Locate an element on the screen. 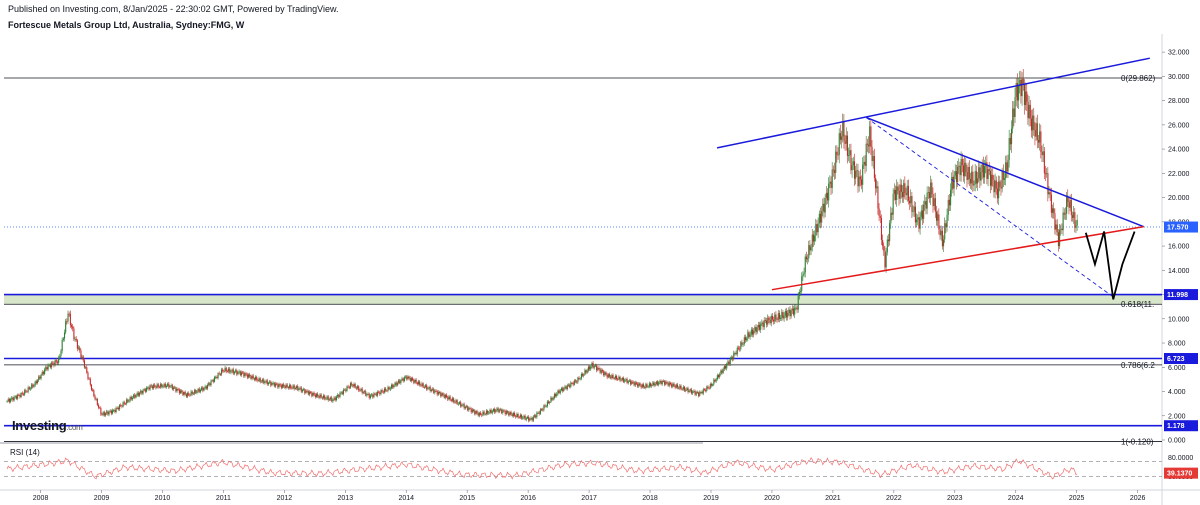  y-tick-label-8: 16.000 is located at coordinates (1179, 247).